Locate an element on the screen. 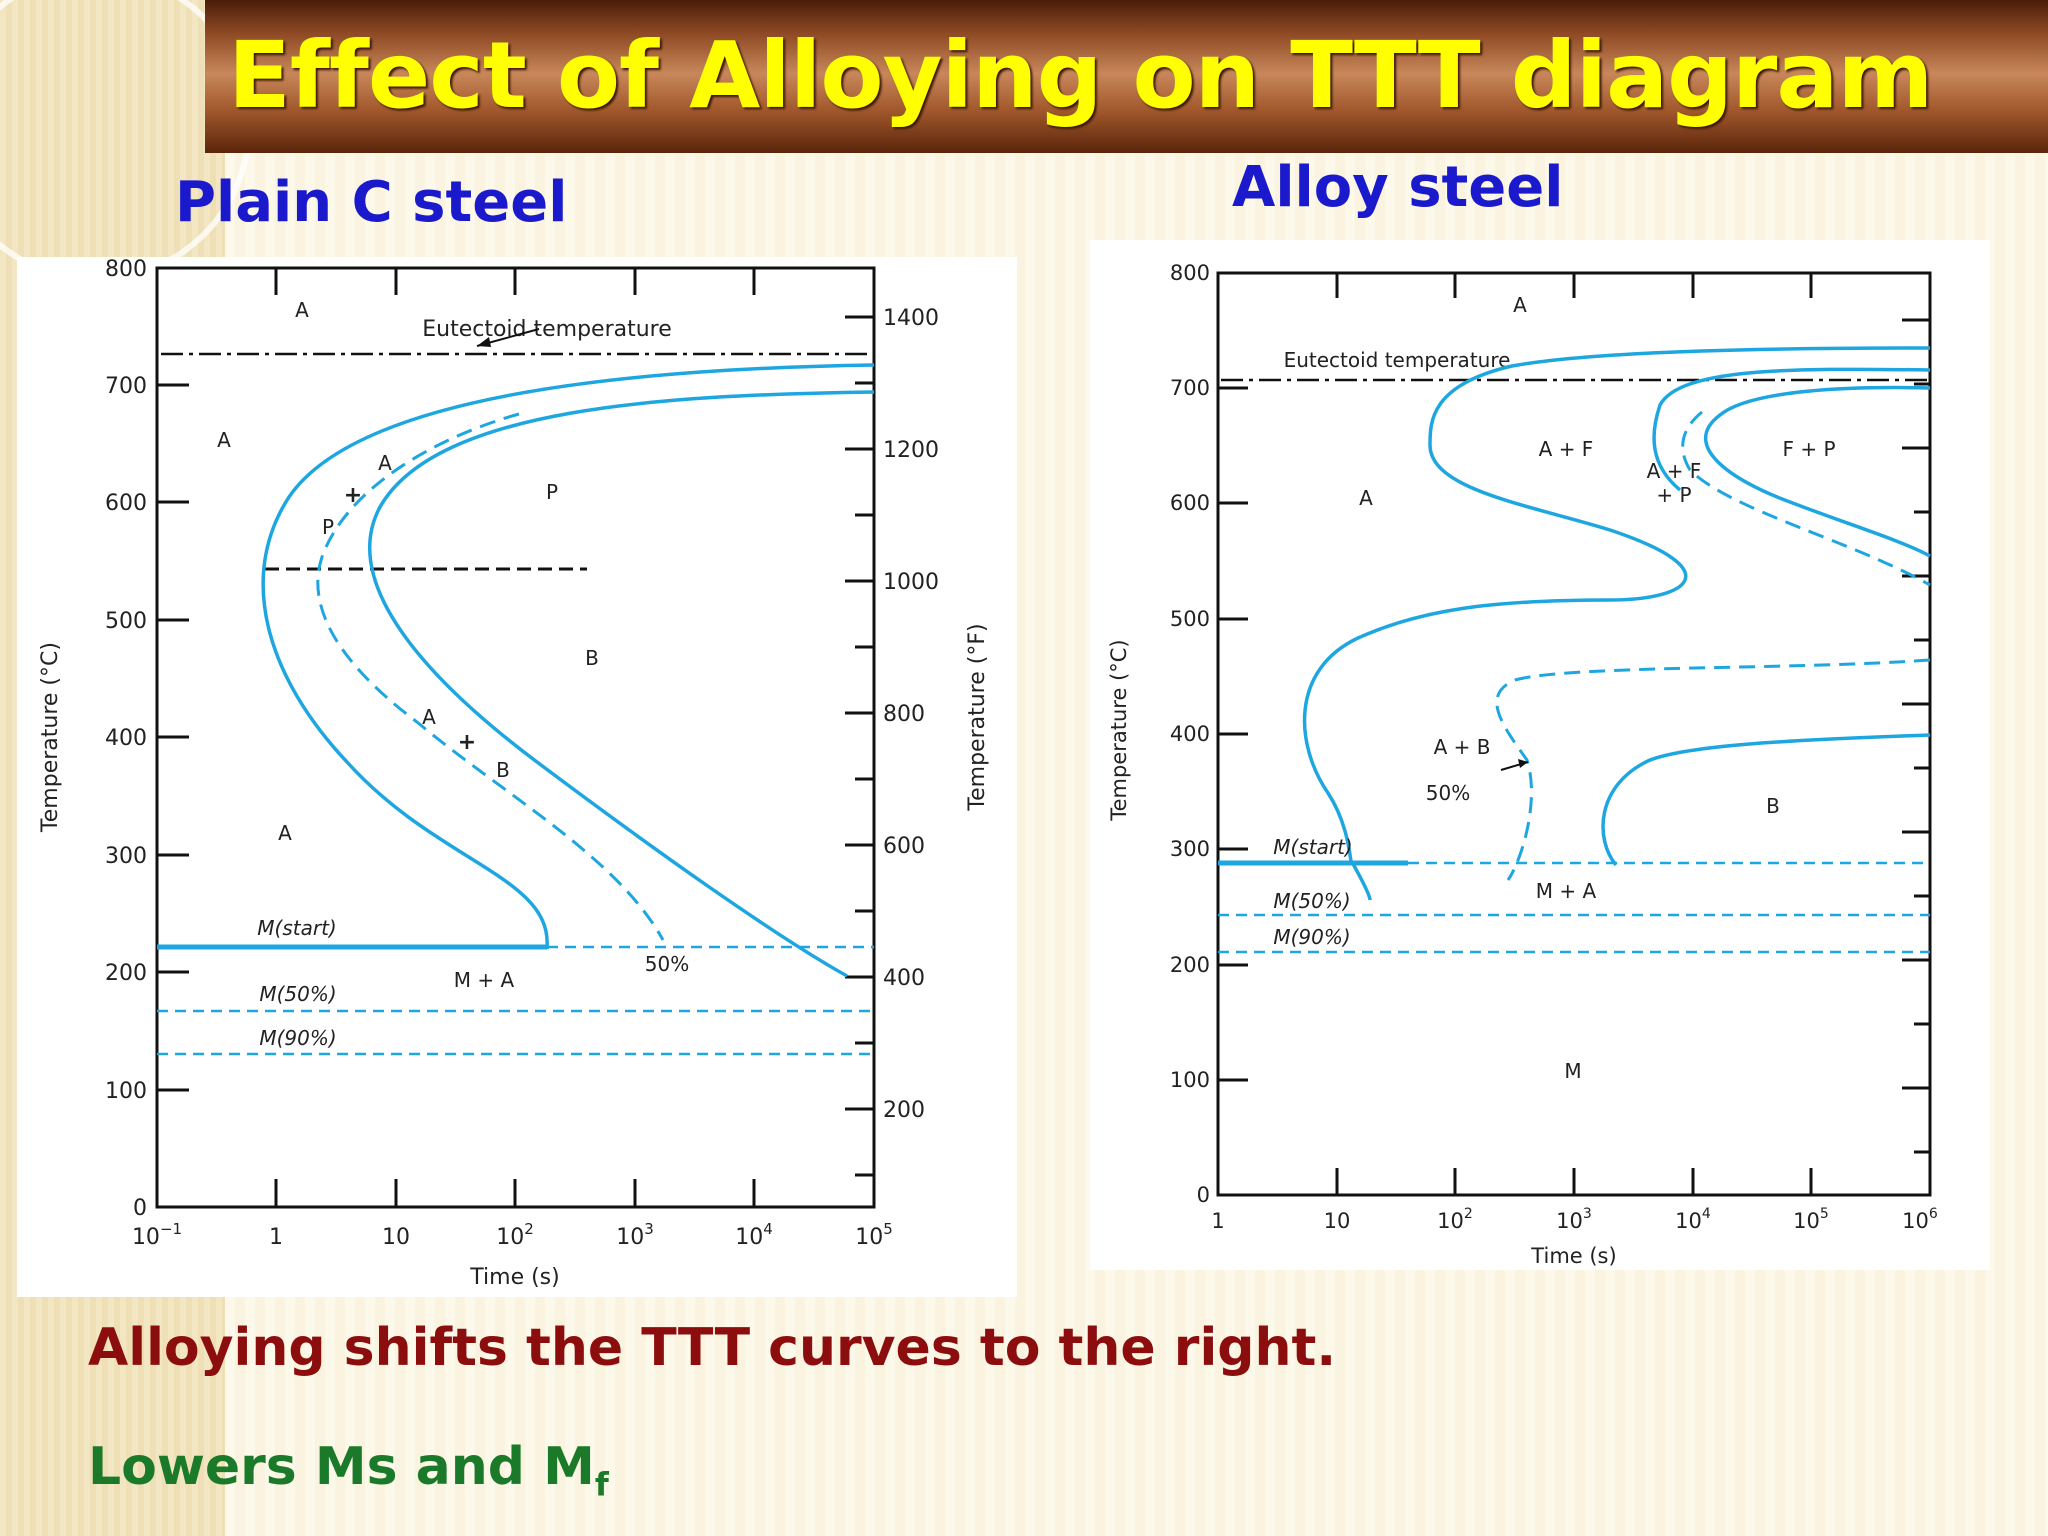 Image resolution: width=2048 pixels, height=1536 pixels. right-label-A-plus-B: A + B is located at coordinates (1462, 747).